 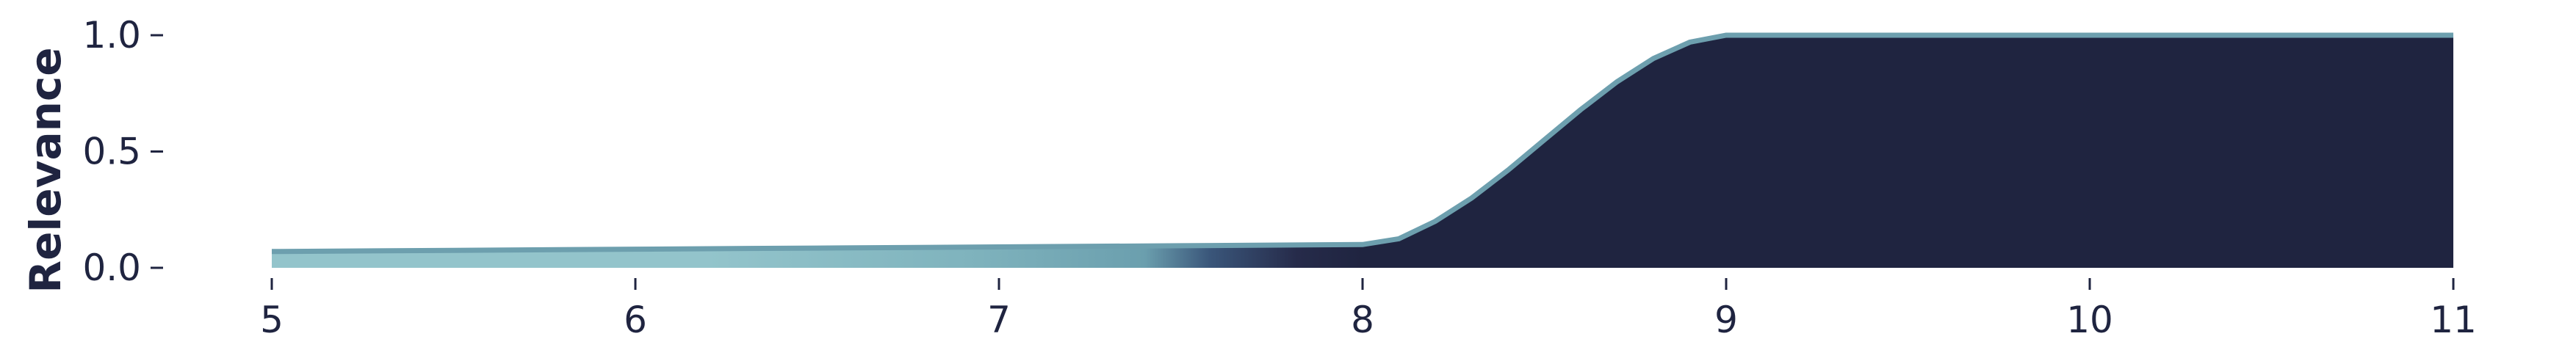 I want to click on x-tick-label: 7, so click(x=999, y=320).